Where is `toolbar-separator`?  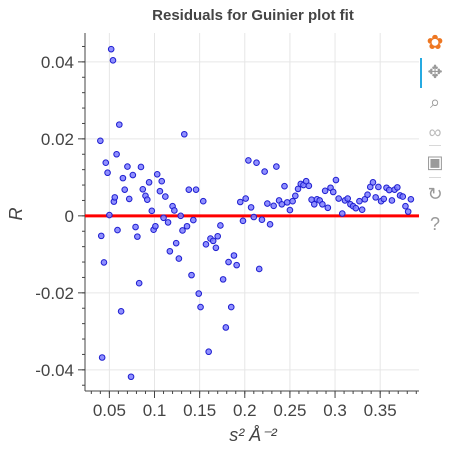 toolbar-separator is located at coordinates (435, 177).